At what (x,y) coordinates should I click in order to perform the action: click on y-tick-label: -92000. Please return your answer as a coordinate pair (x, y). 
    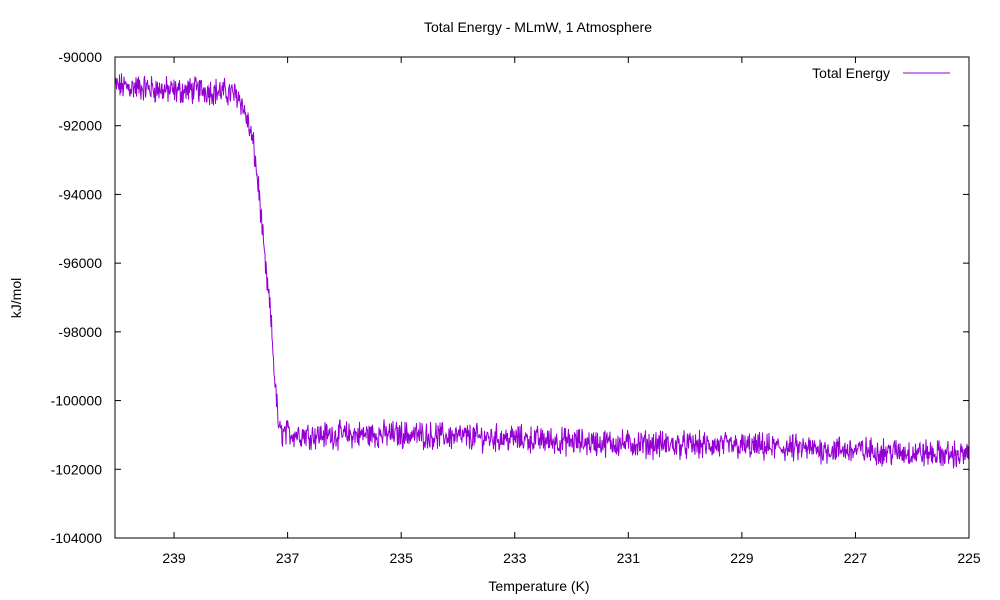
    Looking at the image, I should click on (80, 126).